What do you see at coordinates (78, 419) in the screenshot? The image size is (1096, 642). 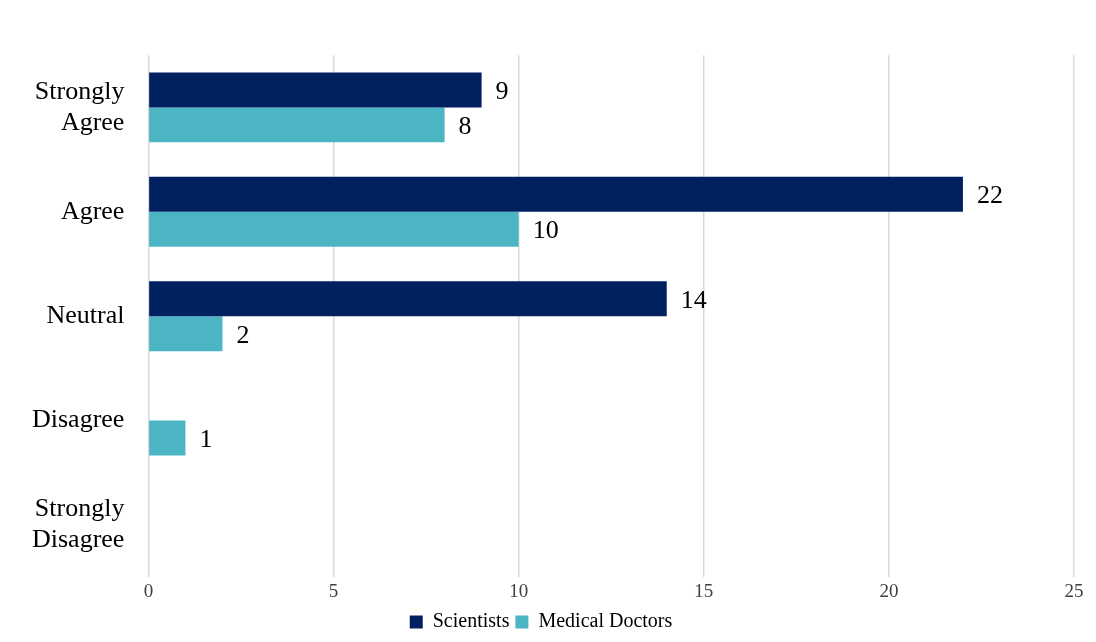 I see `y-tick-label: Disagree` at bounding box center [78, 419].